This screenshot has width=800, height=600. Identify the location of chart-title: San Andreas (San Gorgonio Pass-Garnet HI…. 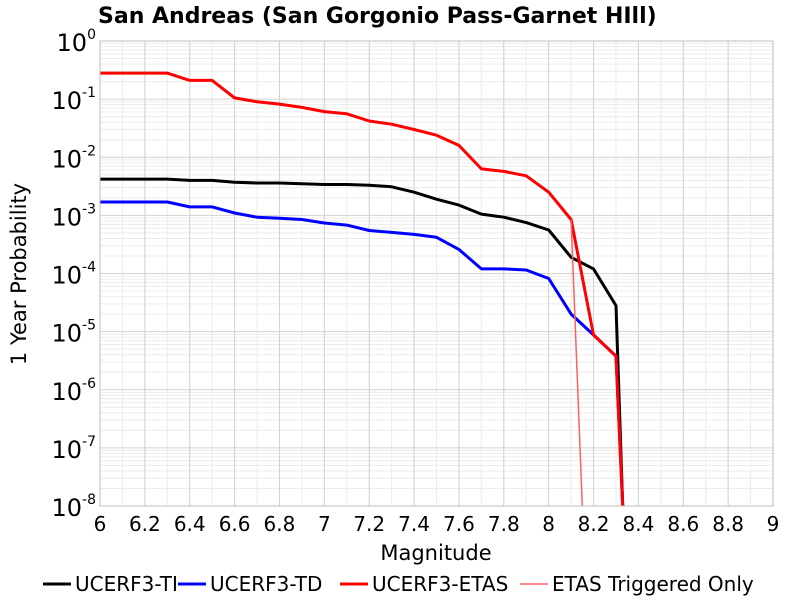
(377, 16).